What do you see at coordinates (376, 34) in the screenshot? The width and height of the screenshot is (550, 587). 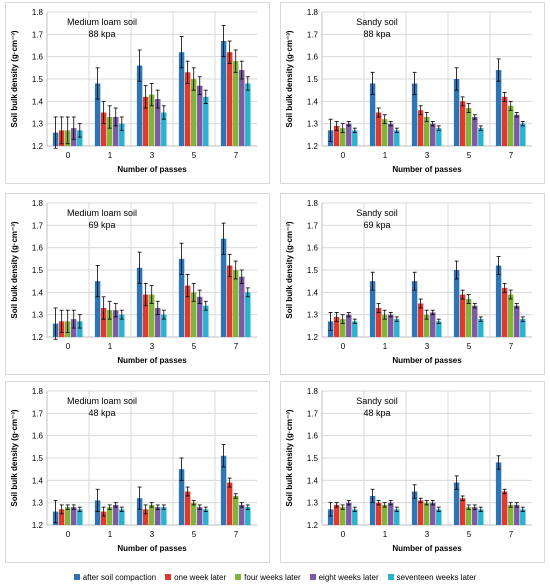 I see `chart-subtitle: 88 kpa` at bounding box center [376, 34].